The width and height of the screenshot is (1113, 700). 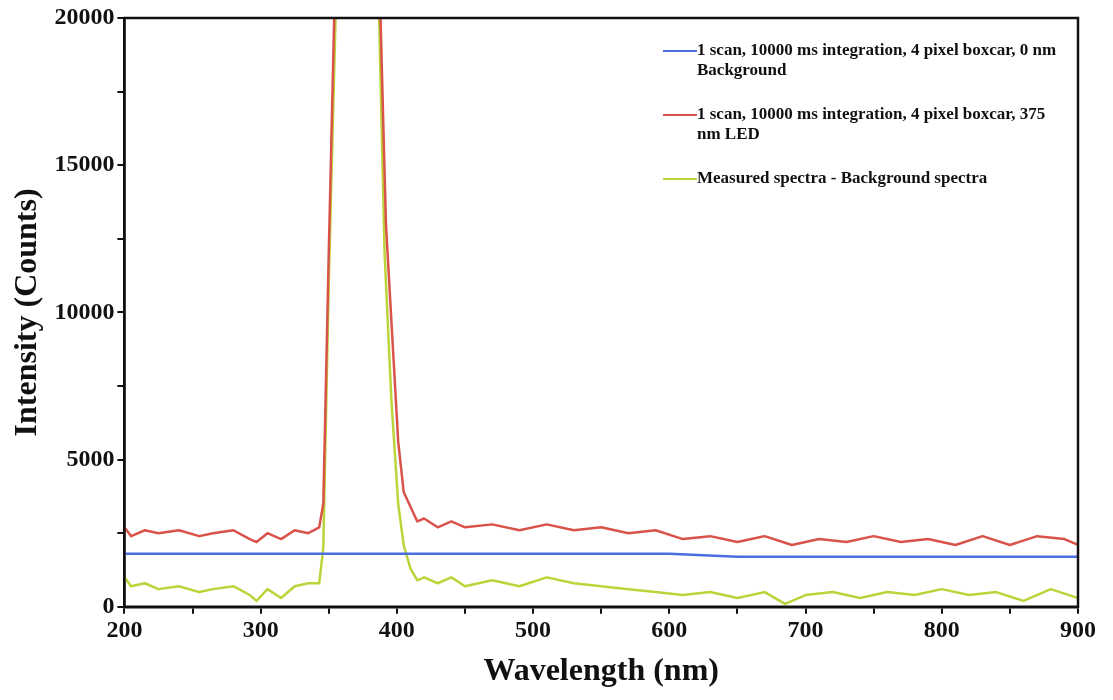 I want to click on y-tick-label: 10000, so click(x=84, y=310).